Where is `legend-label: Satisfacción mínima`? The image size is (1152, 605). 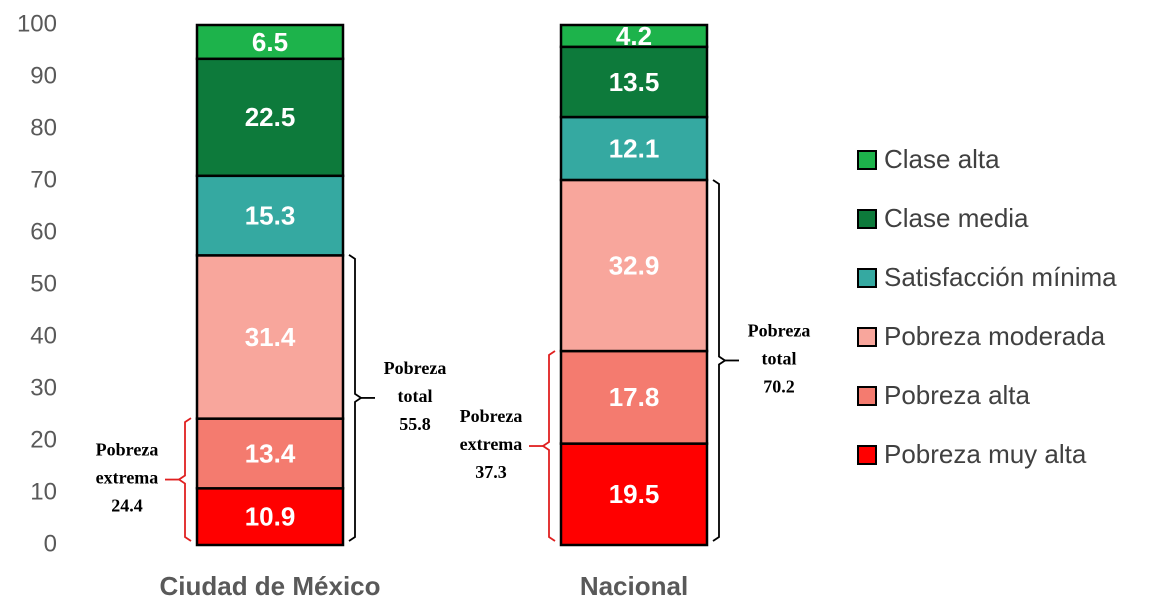 legend-label: Satisfacción mínima is located at coordinates (1000, 277).